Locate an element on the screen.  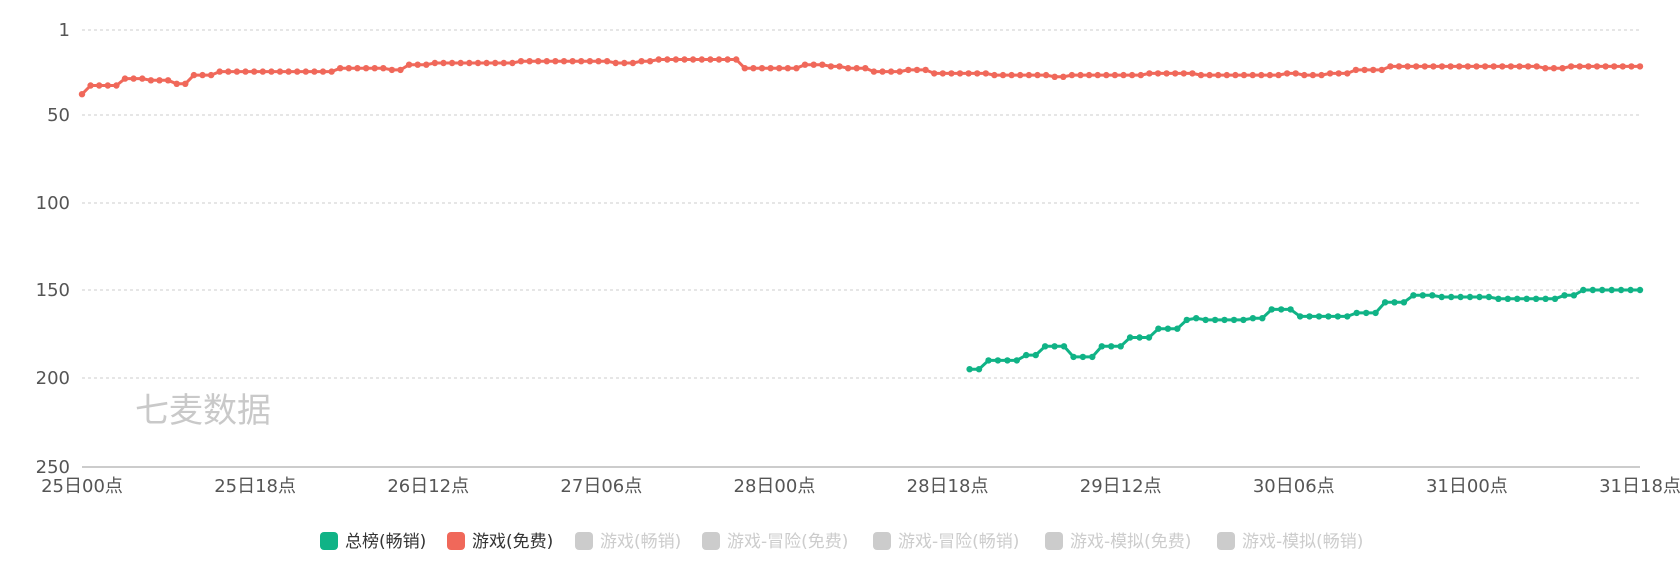
legend-item: 游戏-模拟(畅销) is located at coordinates (1290, 542).